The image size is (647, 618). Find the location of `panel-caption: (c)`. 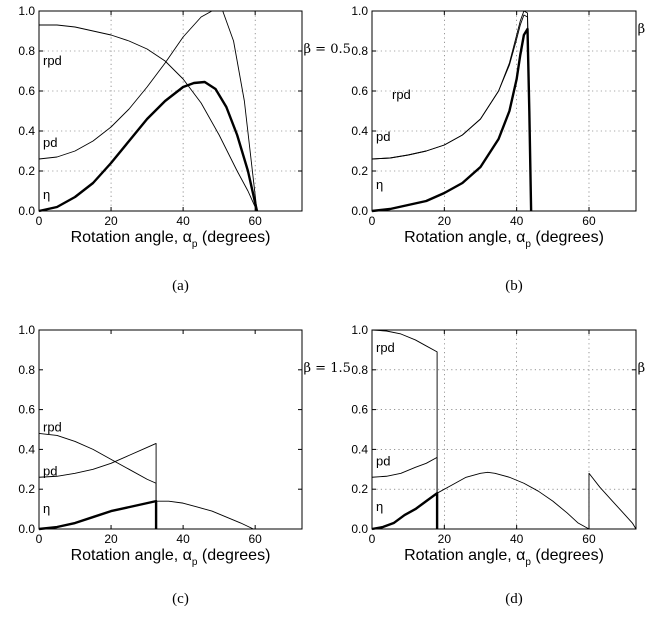

panel-caption: (c) is located at coordinates (180, 599).